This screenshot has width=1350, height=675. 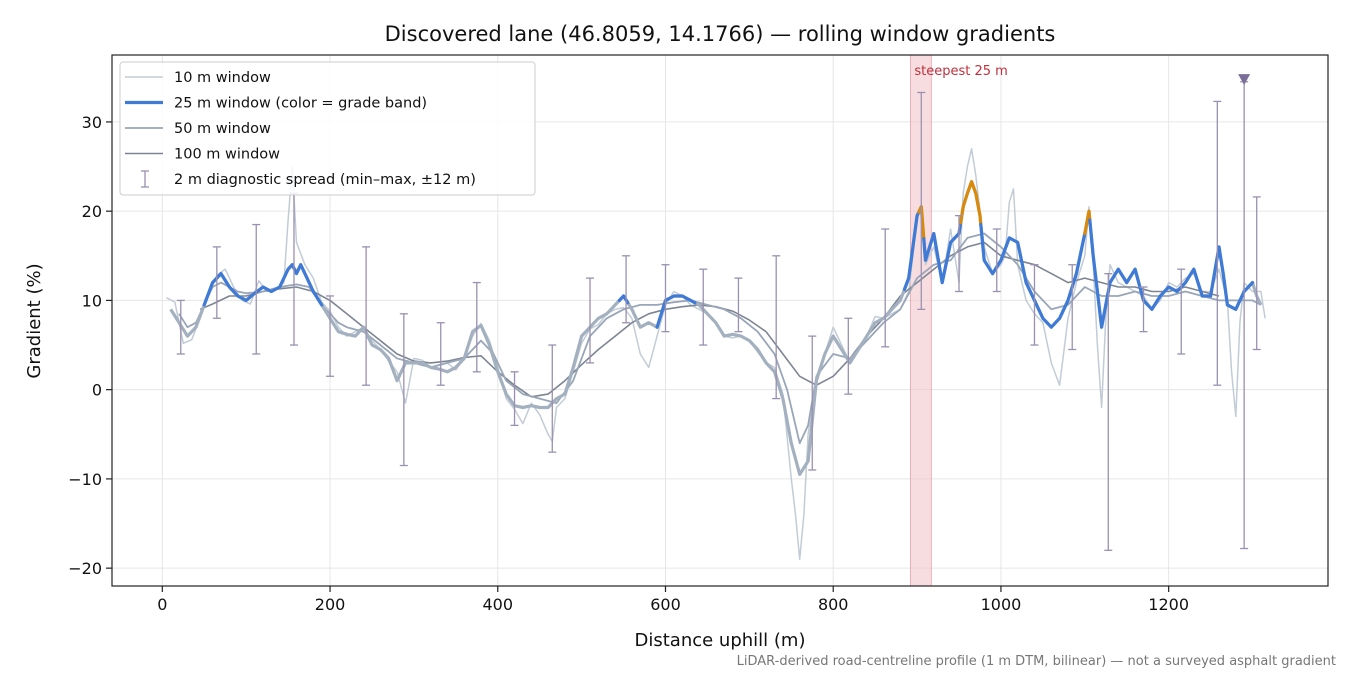 I want to click on legend-item-w100: 100 m window, so click(x=202, y=155).